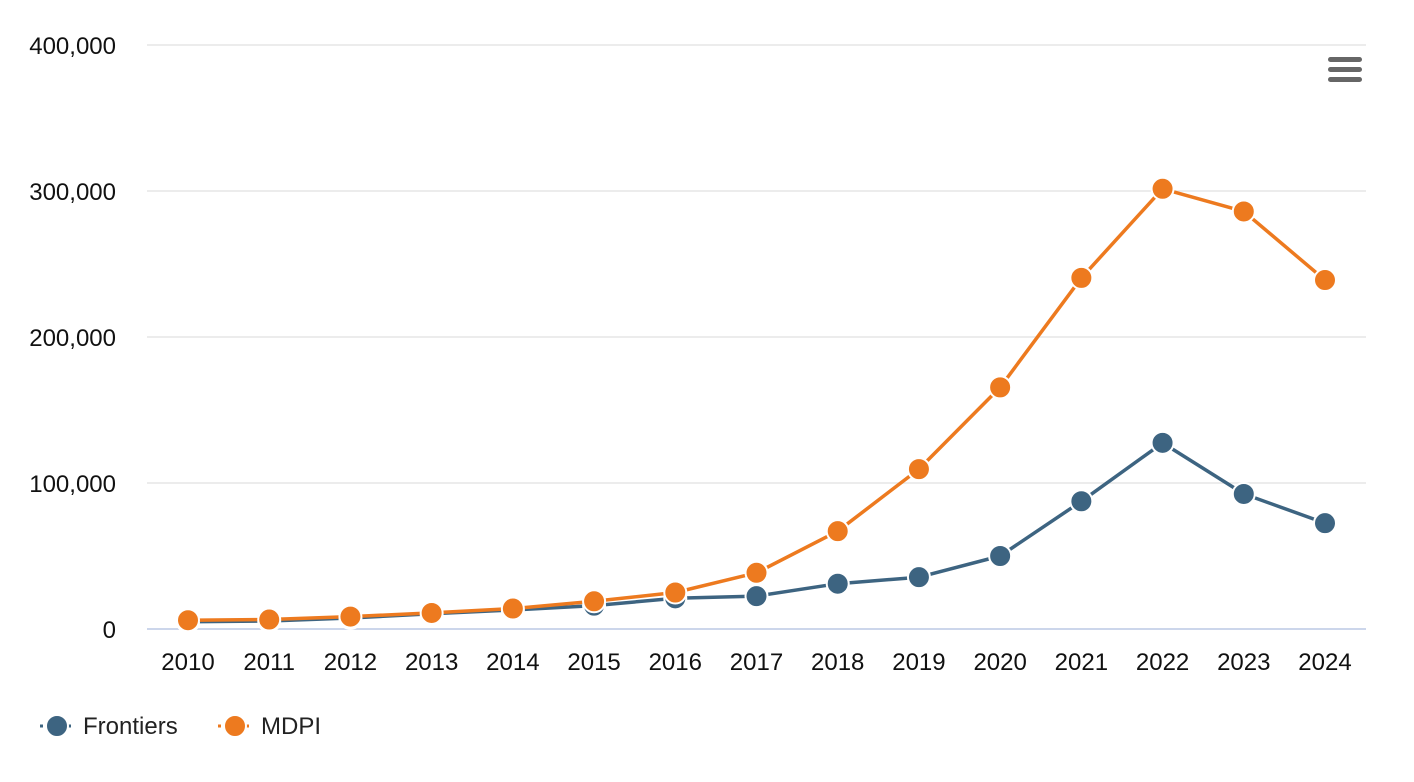 This screenshot has height=782, width=1414. What do you see at coordinates (269, 662) in the screenshot?
I see `x-tick-label: 2011` at bounding box center [269, 662].